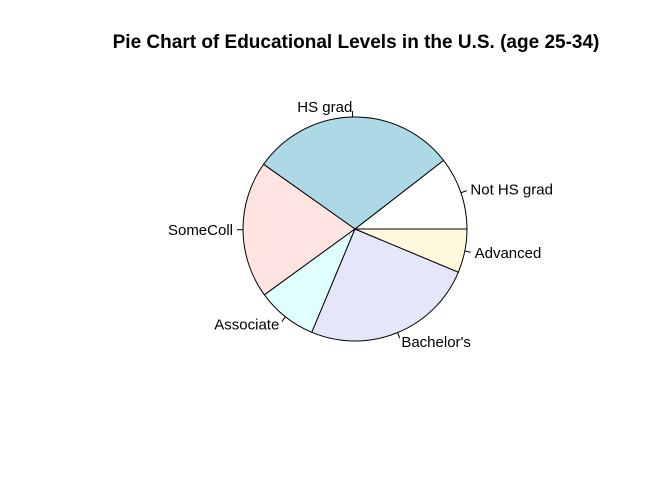 This screenshot has height=480, width=672. Describe the element at coordinates (511, 189) in the screenshot. I see `pie-label: Not HS grad` at that location.